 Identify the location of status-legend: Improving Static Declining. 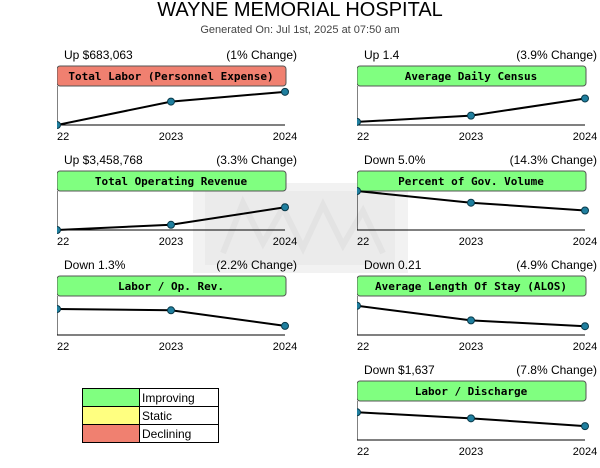
(150, 415).